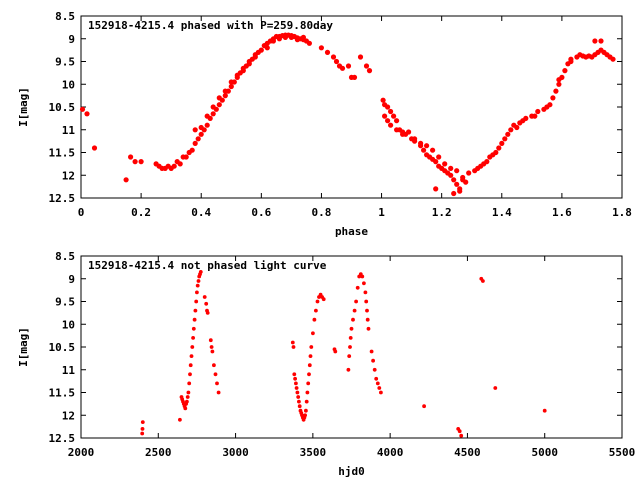  Describe the element at coordinates (622, 212) in the screenshot. I see `x-tick-label: 1.8` at that location.